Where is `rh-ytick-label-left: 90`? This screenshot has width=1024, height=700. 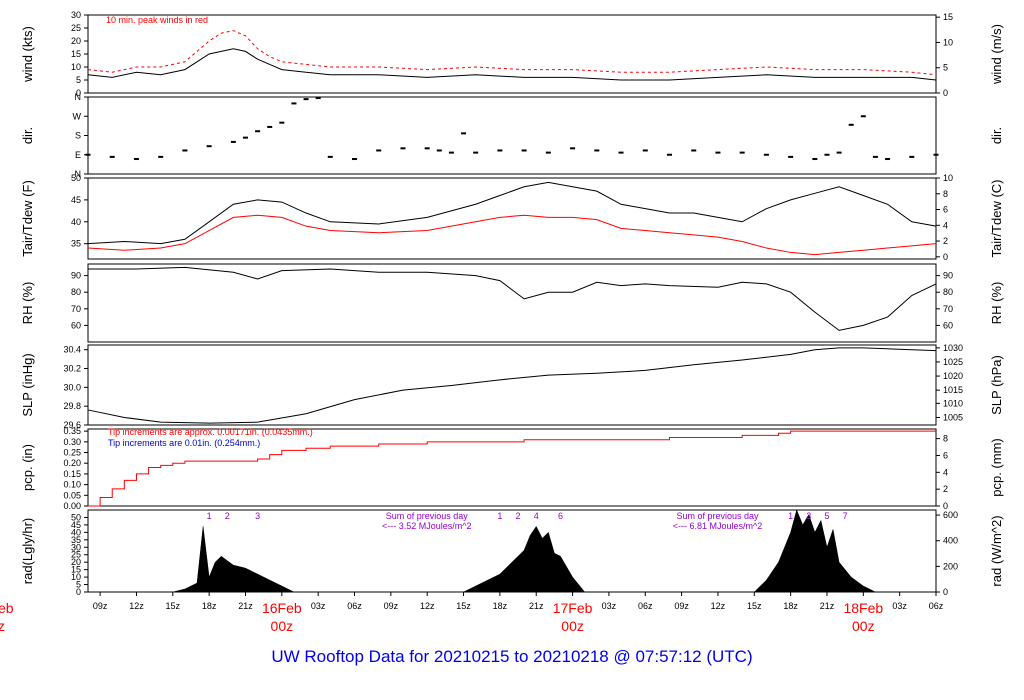 rh-ytick-label-left: 90 is located at coordinates (76, 276).